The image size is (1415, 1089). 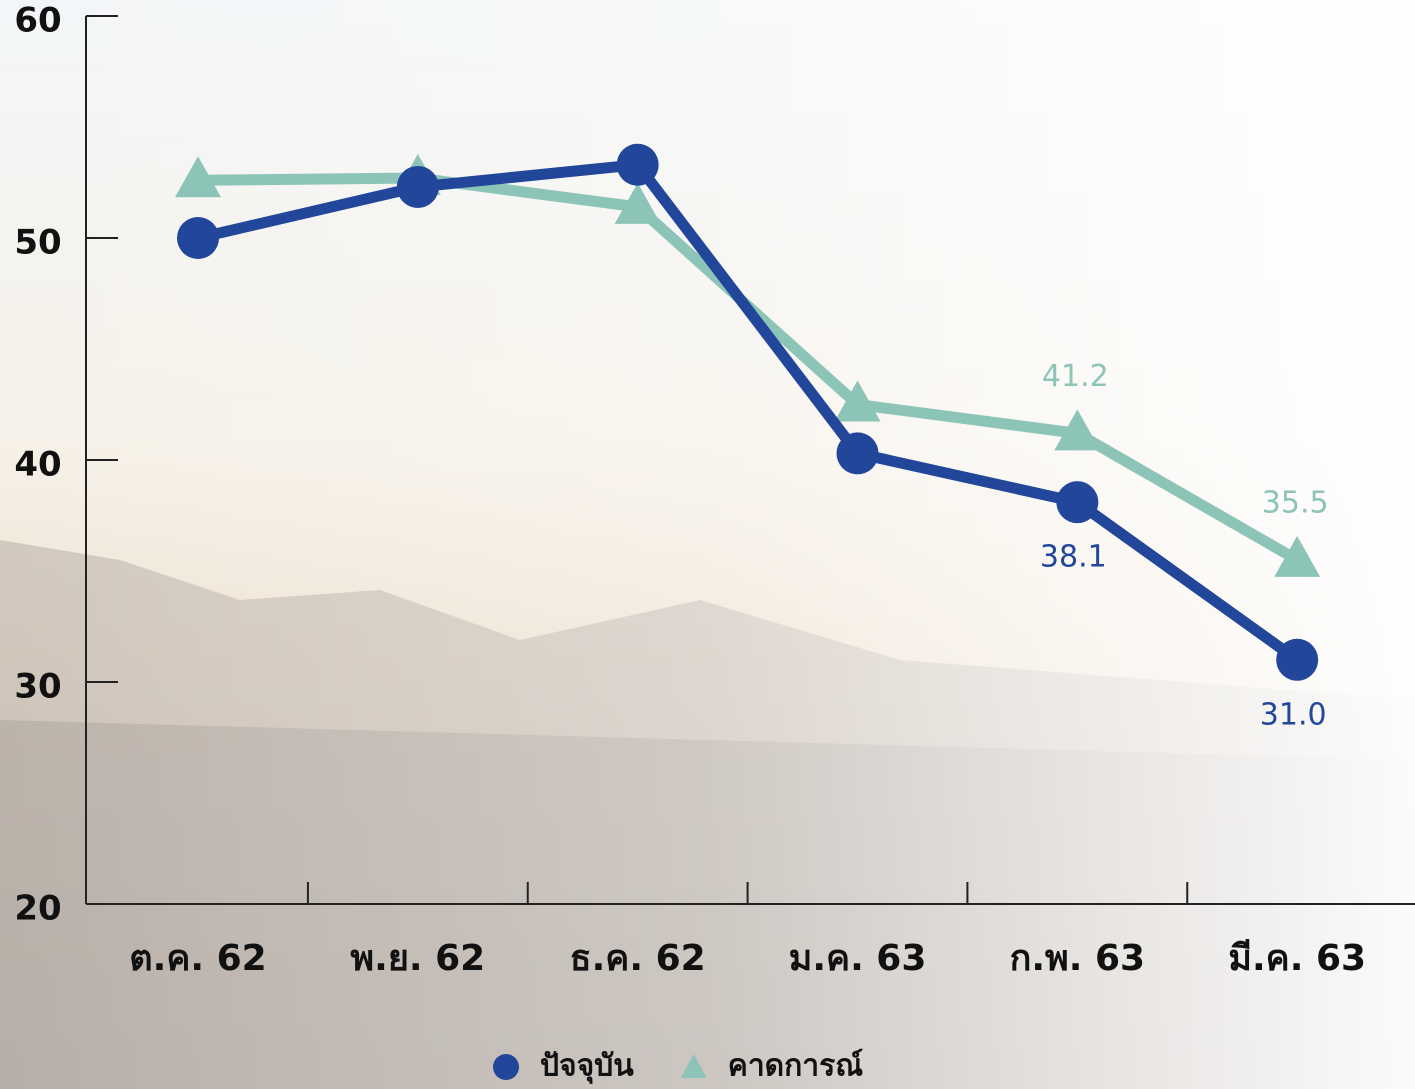 I want to click on y-tick-label: 50, so click(x=37, y=243).